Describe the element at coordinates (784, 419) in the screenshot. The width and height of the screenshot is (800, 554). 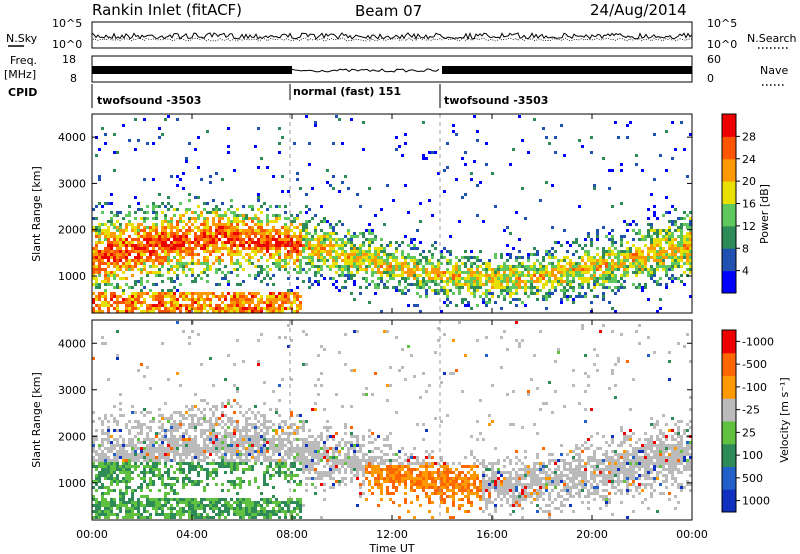
I see `velocity-colorbar-label: Velocity [m s⁻¹]` at that location.